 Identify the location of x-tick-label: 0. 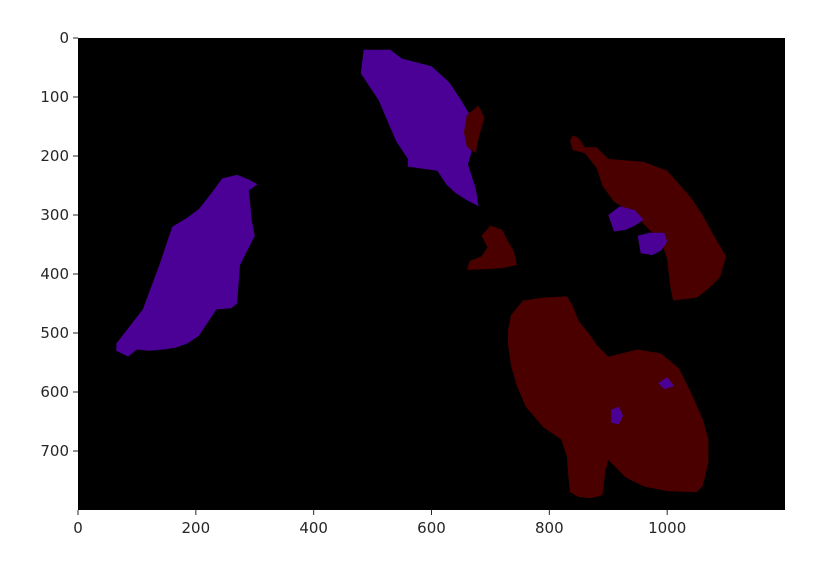
(78, 528).